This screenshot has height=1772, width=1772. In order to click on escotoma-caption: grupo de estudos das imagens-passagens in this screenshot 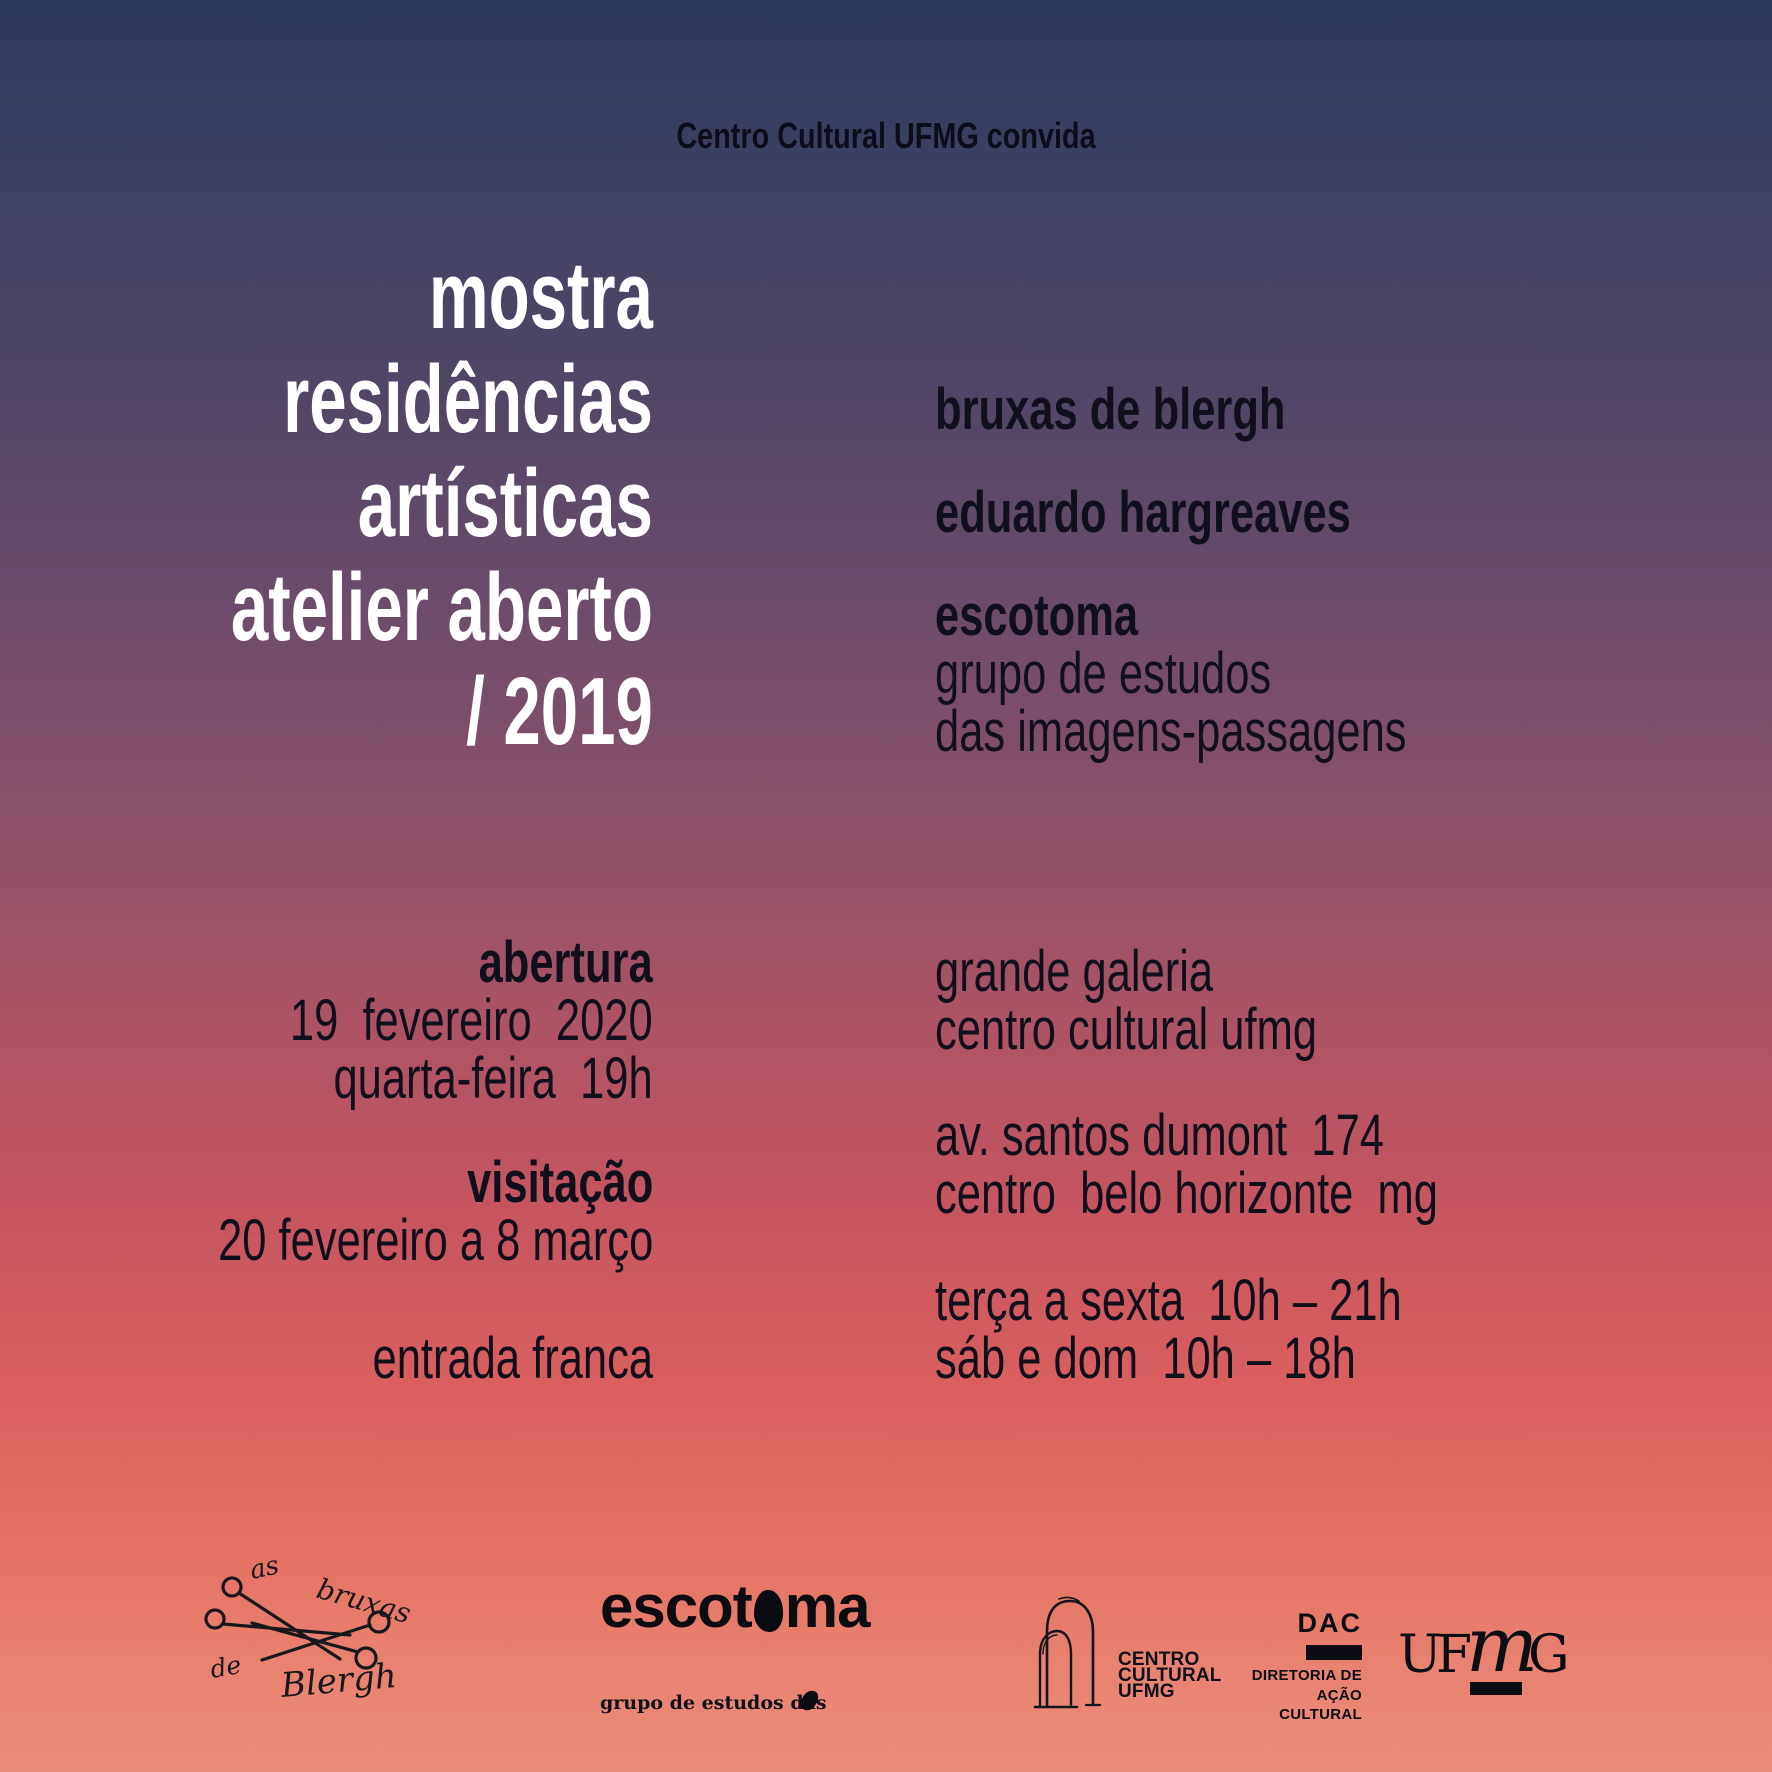, I will do `click(713, 1704)`.